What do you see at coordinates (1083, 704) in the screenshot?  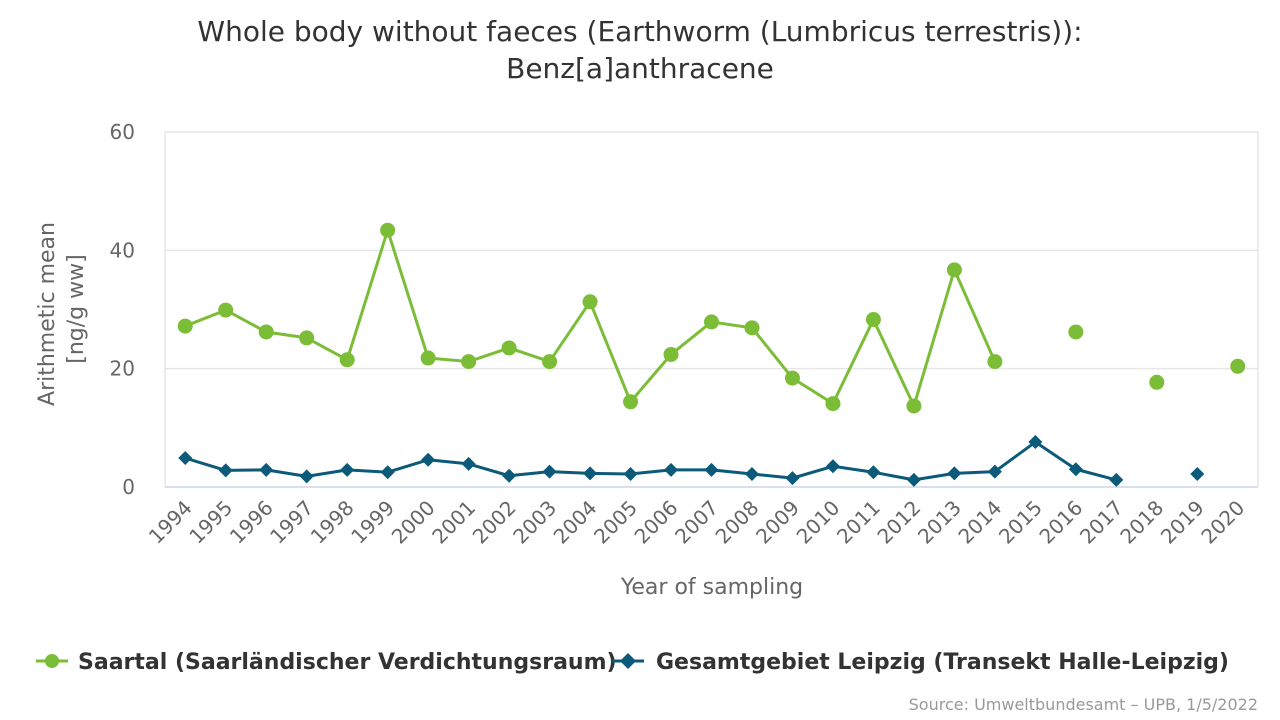 I see `source-credit: Source: Umweltbundesamt – UPB, 1/5/2022` at bounding box center [1083, 704].